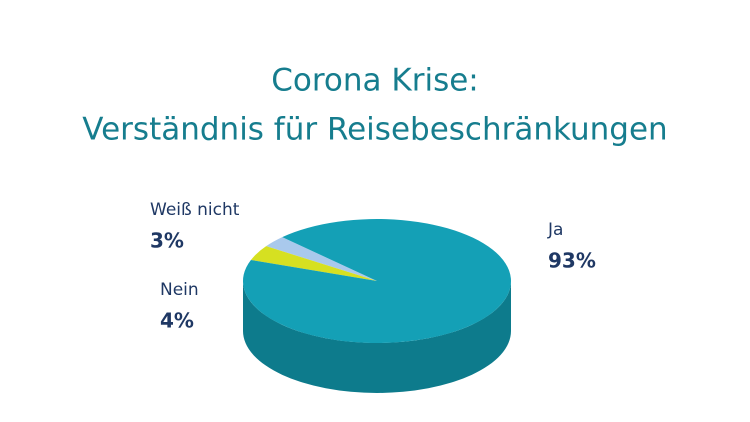  I want to click on category-label: Nein, so click(179, 290).